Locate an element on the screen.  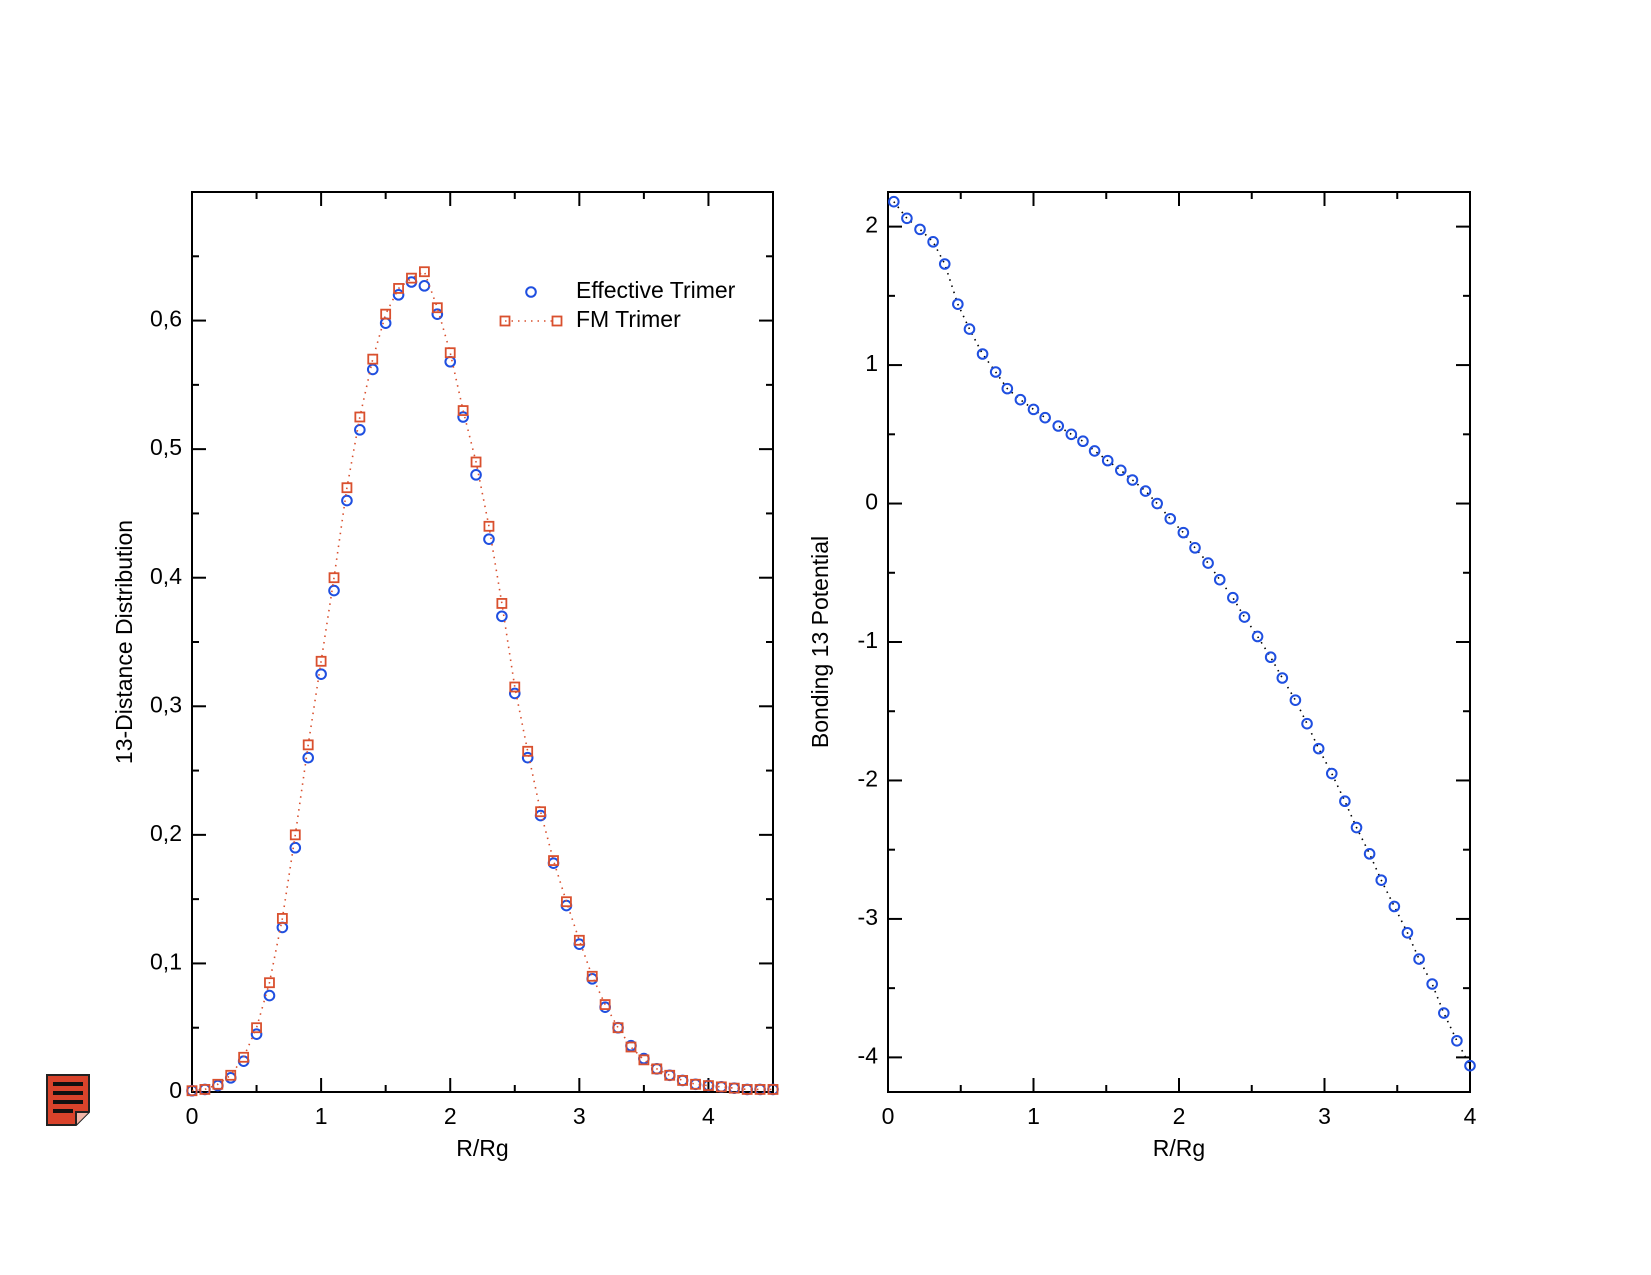
y-tick-label: 0 is located at coordinates (175, 1090).